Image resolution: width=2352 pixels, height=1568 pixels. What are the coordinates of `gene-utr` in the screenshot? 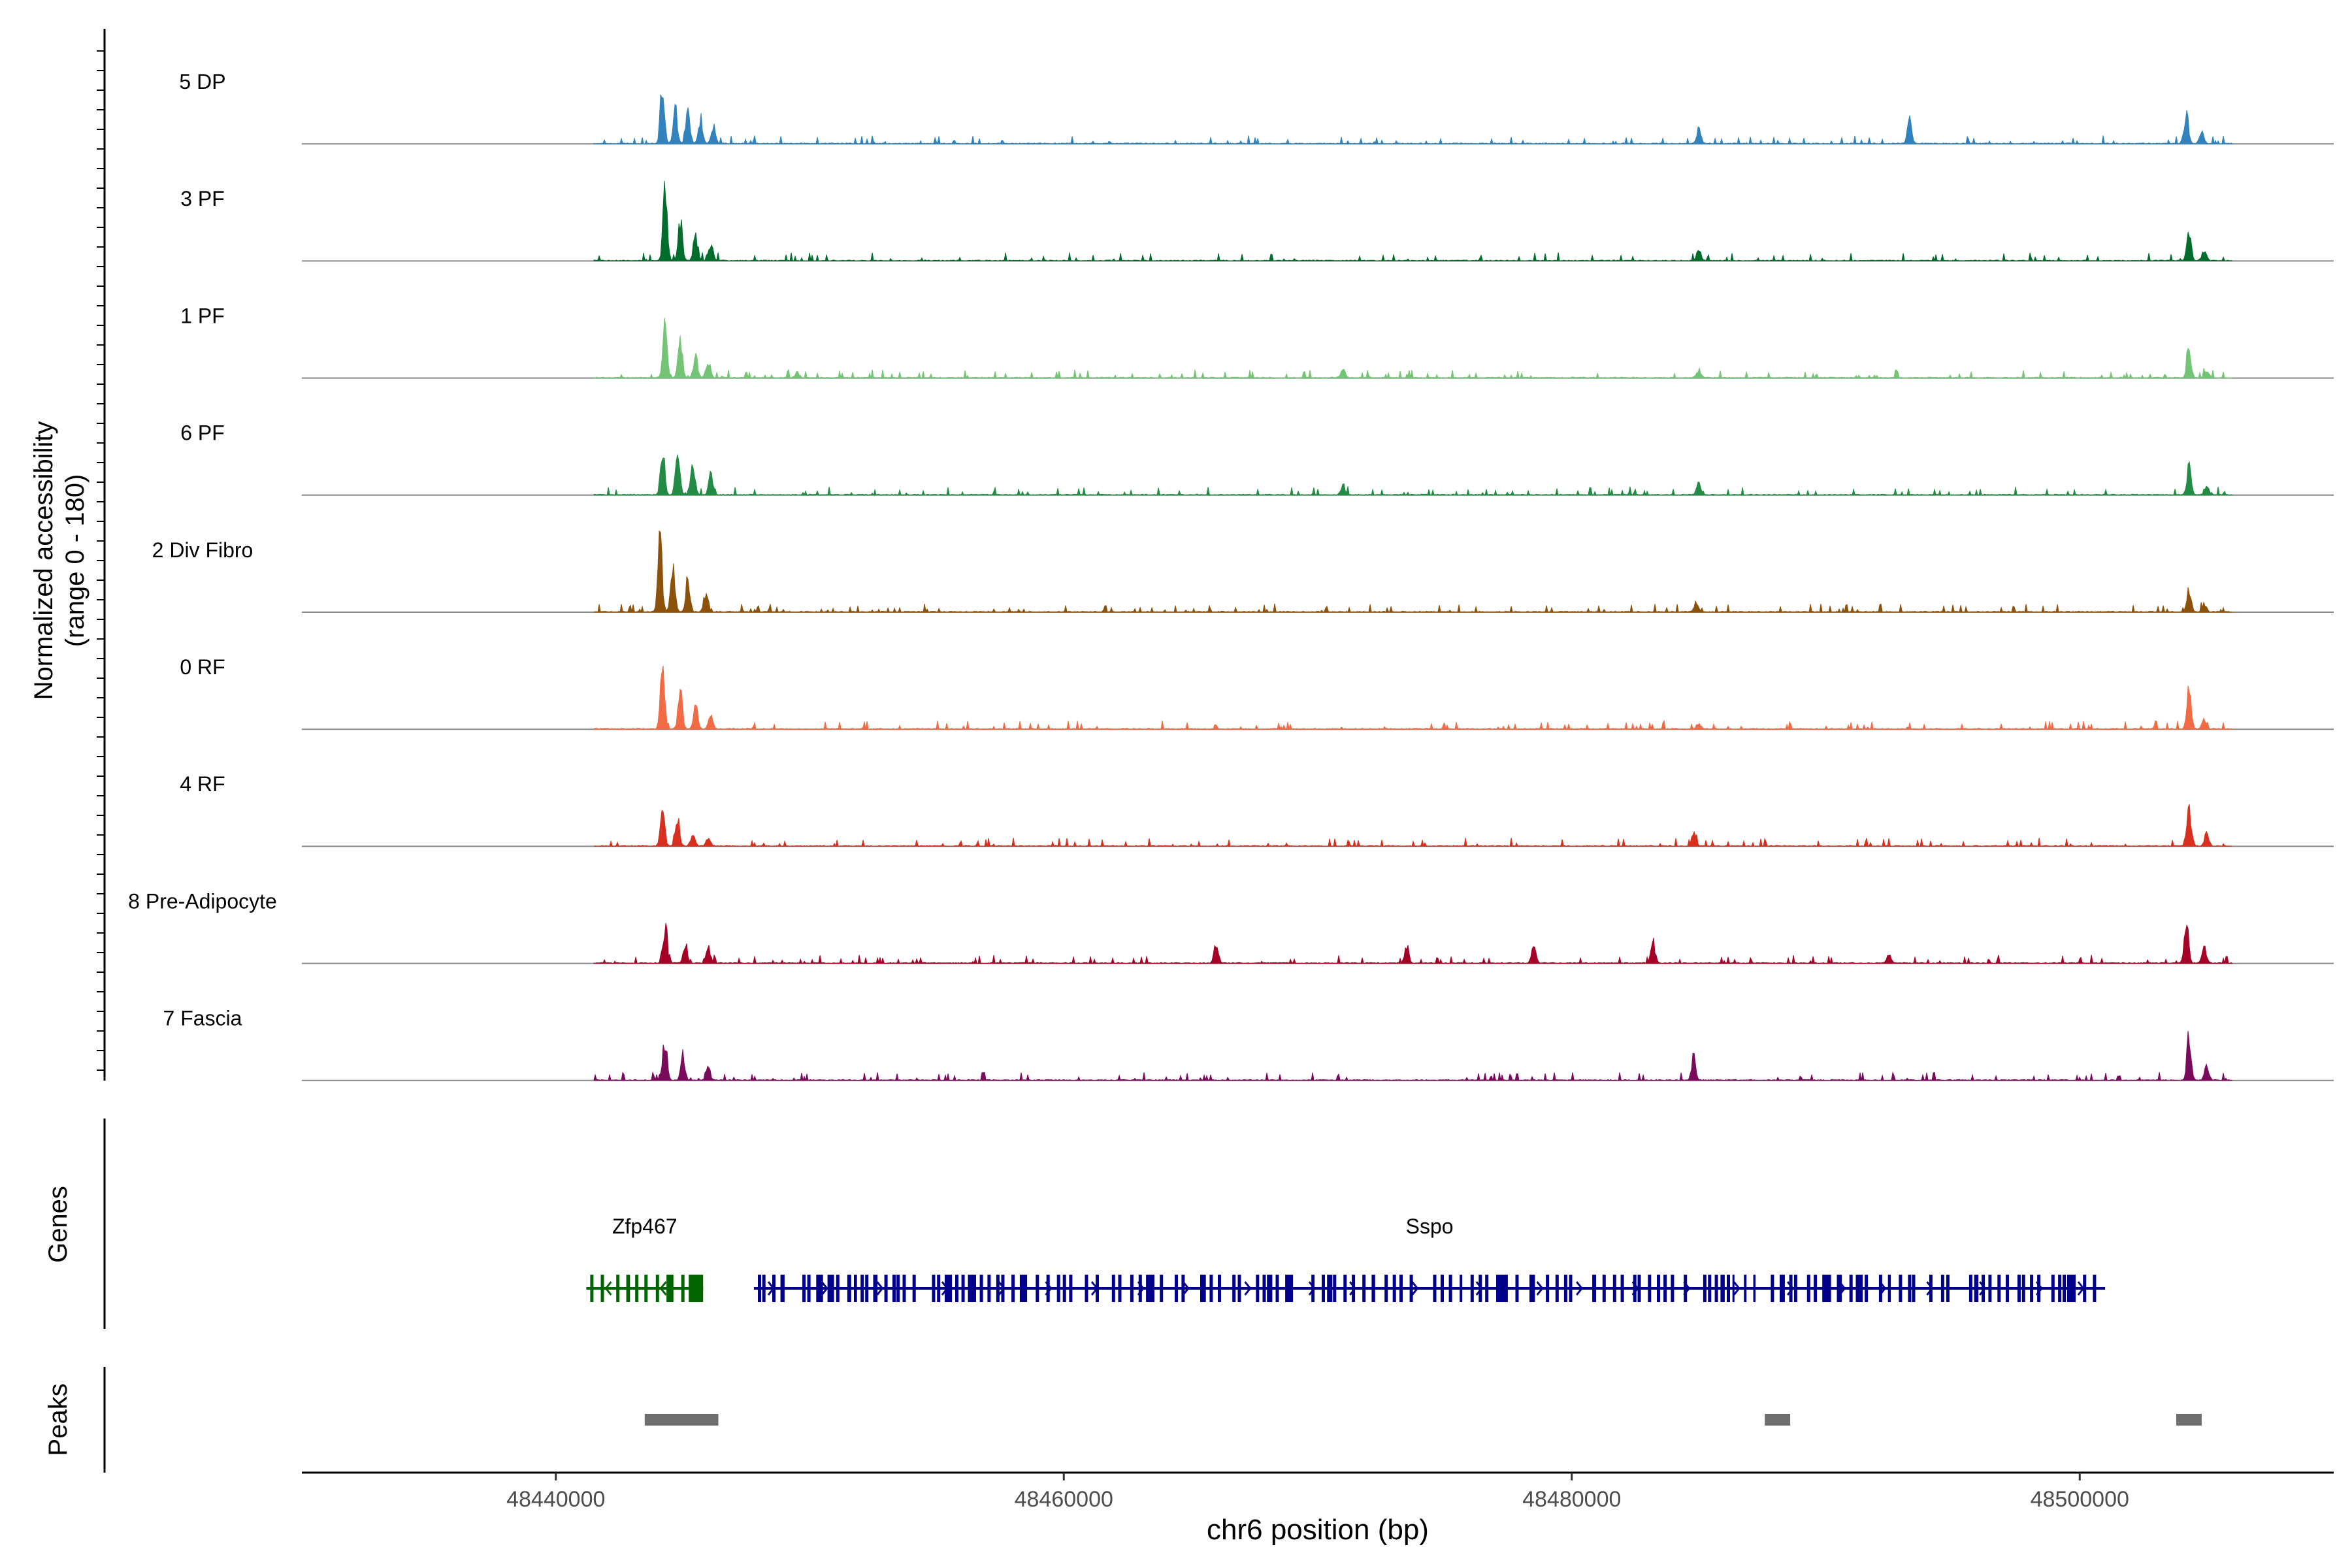 It's located at (696, 1288).